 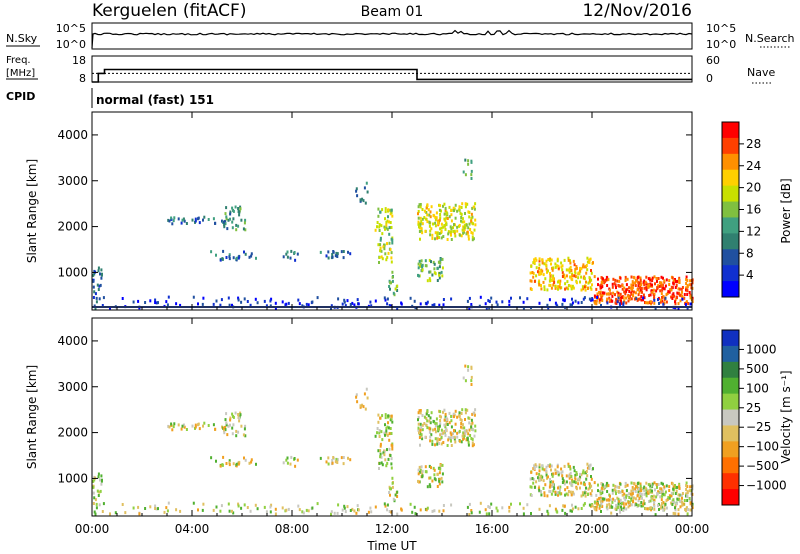 I want to click on power-ytick-label: 2000, so click(x=72, y=227).